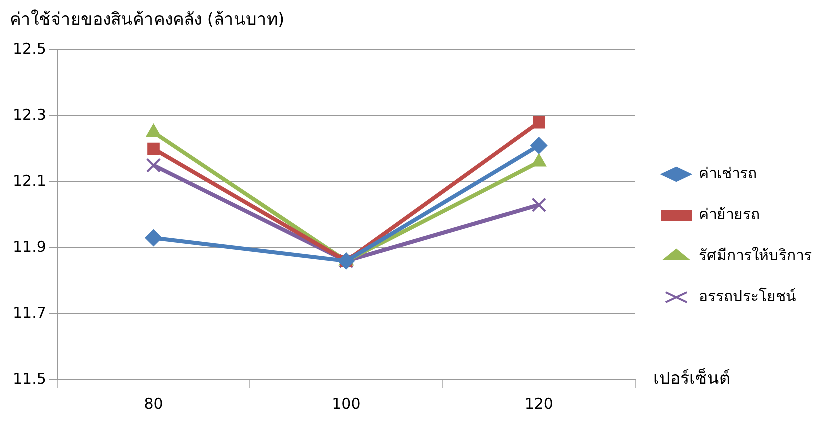 The height and width of the screenshot is (427, 827). What do you see at coordinates (29, 115) in the screenshot?
I see `y-tick-label: 12.3` at bounding box center [29, 115].